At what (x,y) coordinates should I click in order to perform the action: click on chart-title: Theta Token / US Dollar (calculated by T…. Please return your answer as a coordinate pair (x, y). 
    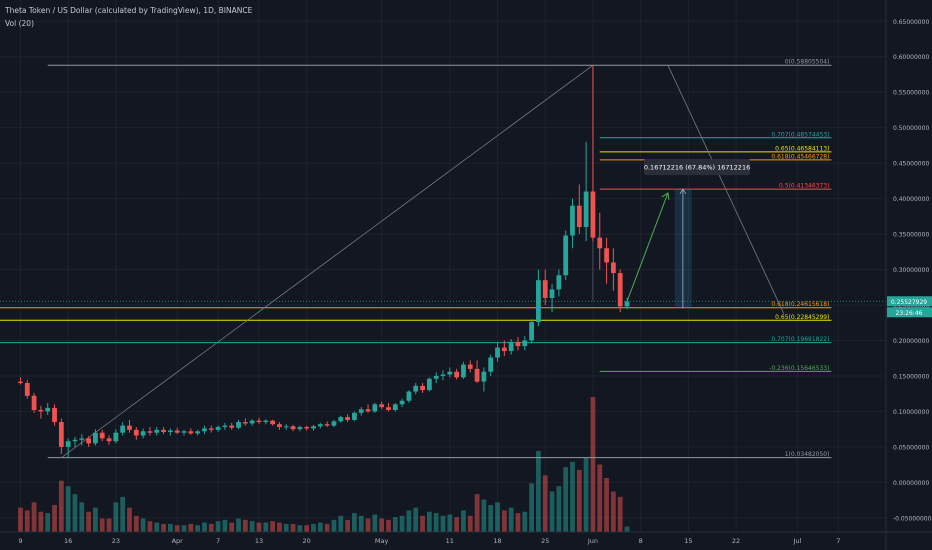
    Looking at the image, I should click on (129, 10).